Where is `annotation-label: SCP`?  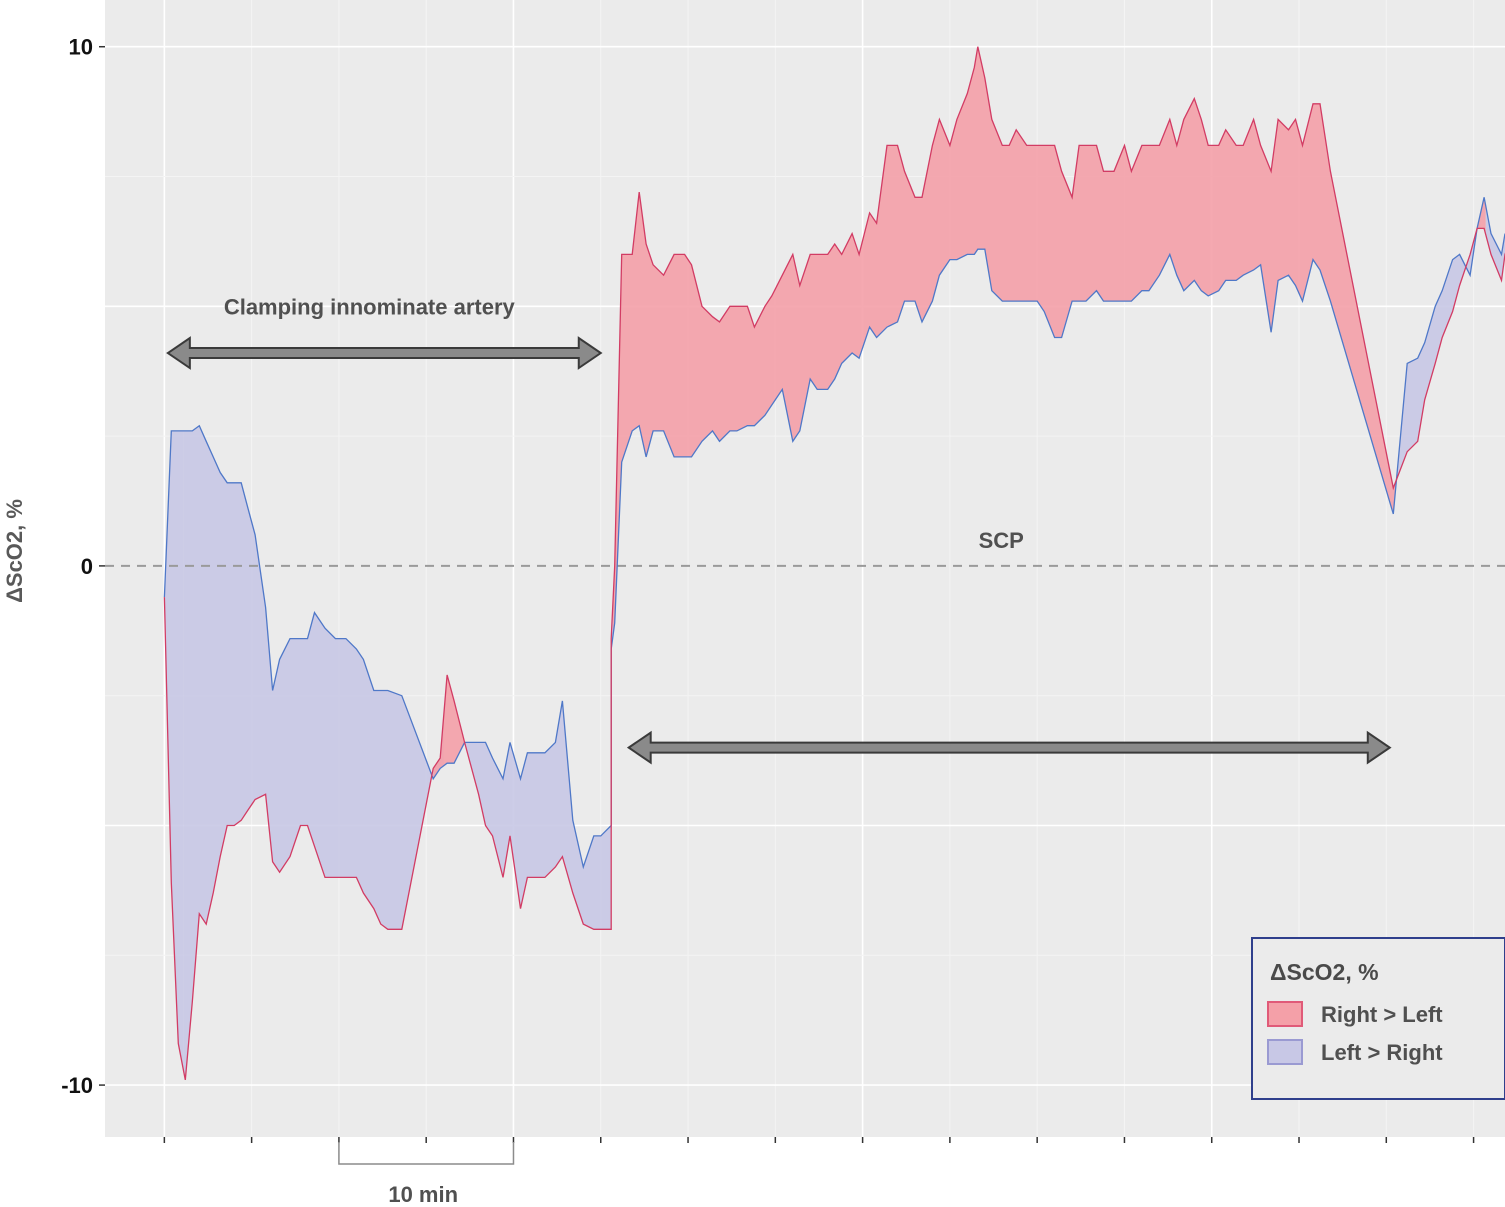 annotation-label: SCP is located at coordinates (1001, 540).